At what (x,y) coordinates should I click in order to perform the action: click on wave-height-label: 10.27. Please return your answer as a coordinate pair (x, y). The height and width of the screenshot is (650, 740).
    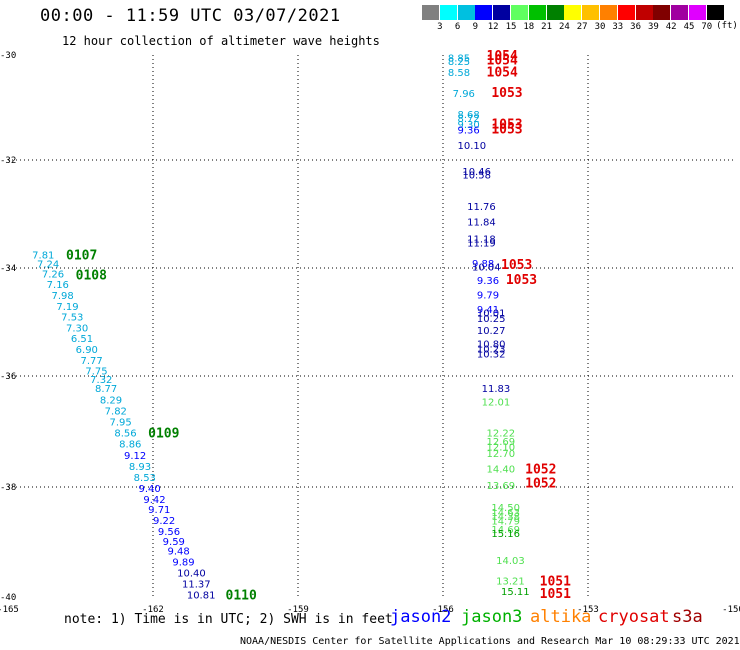
    Looking at the image, I should click on (491, 331).